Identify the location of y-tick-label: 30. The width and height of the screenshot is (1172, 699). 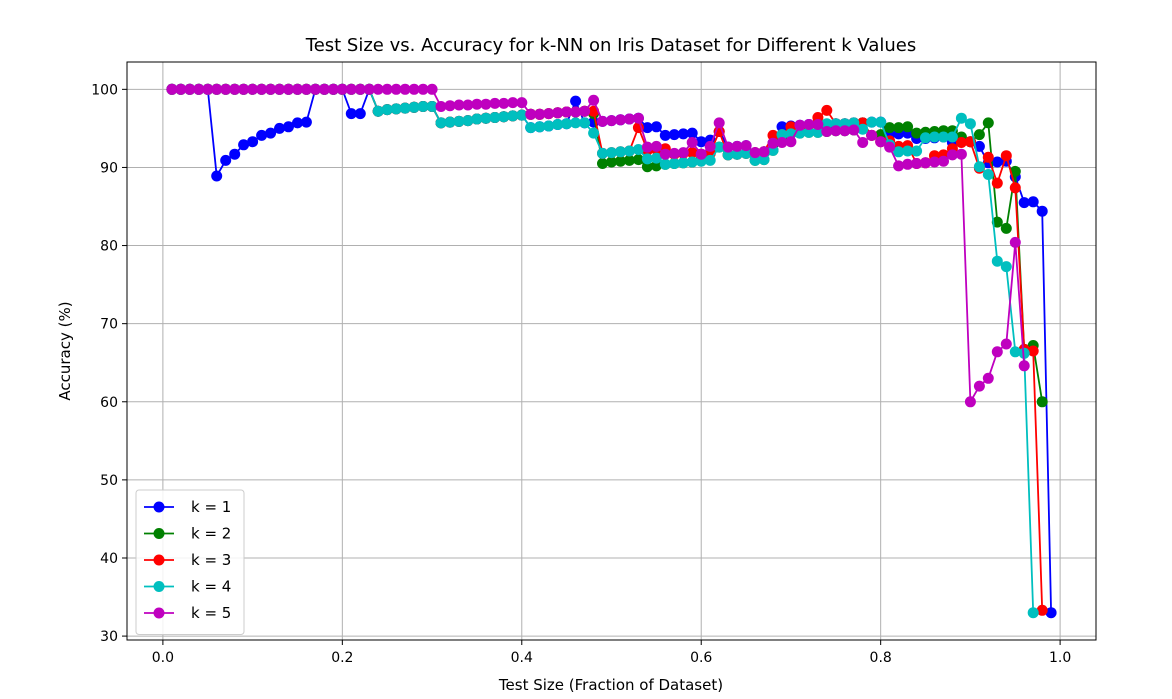
(109, 637).